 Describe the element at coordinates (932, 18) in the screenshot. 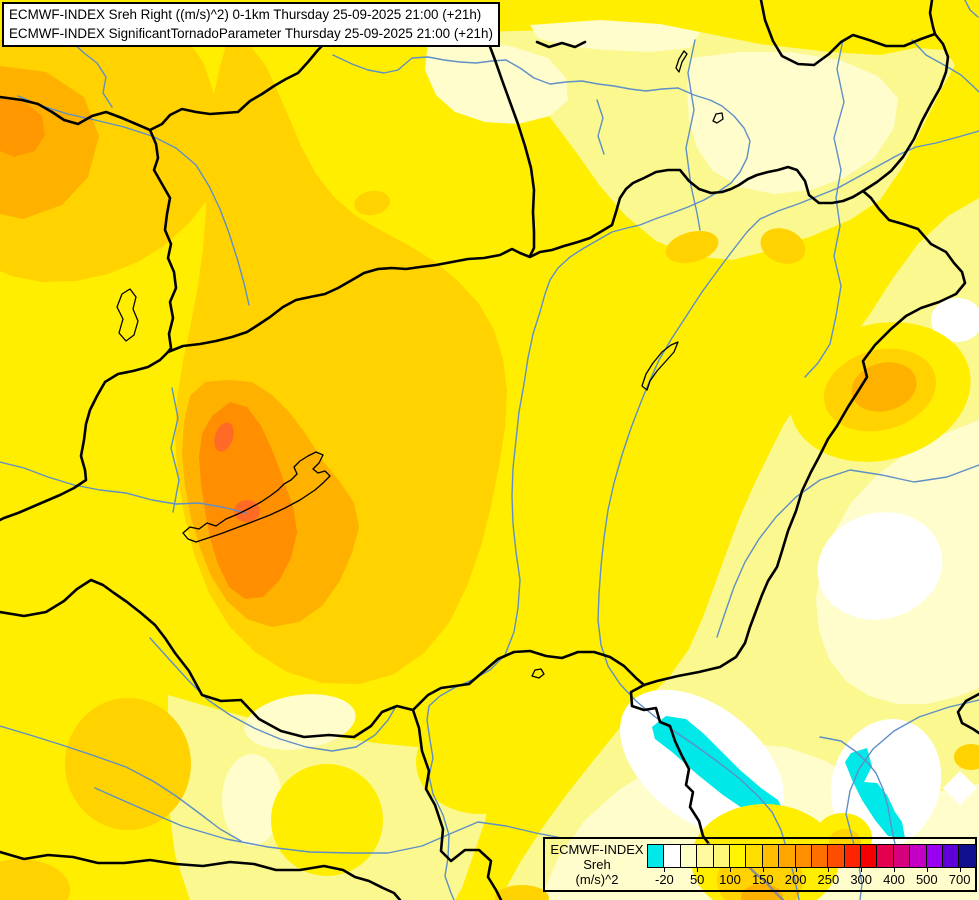

I see `border-ukraine-top` at that location.